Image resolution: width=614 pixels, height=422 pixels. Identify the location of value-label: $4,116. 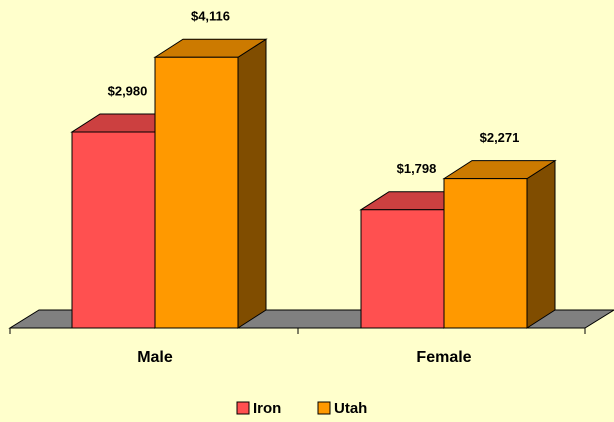
(210, 16).